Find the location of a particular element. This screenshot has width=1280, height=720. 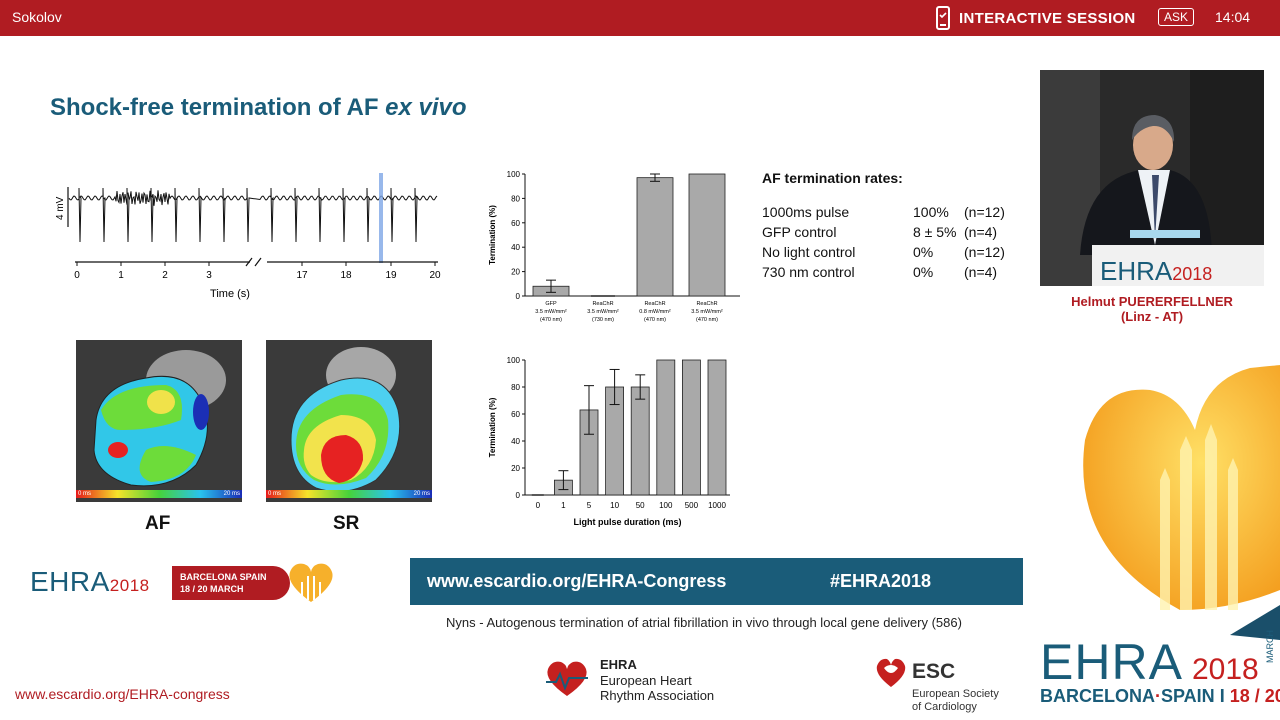

rates-row: 730 nm control 0% (n=4) is located at coordinates (880, 272).